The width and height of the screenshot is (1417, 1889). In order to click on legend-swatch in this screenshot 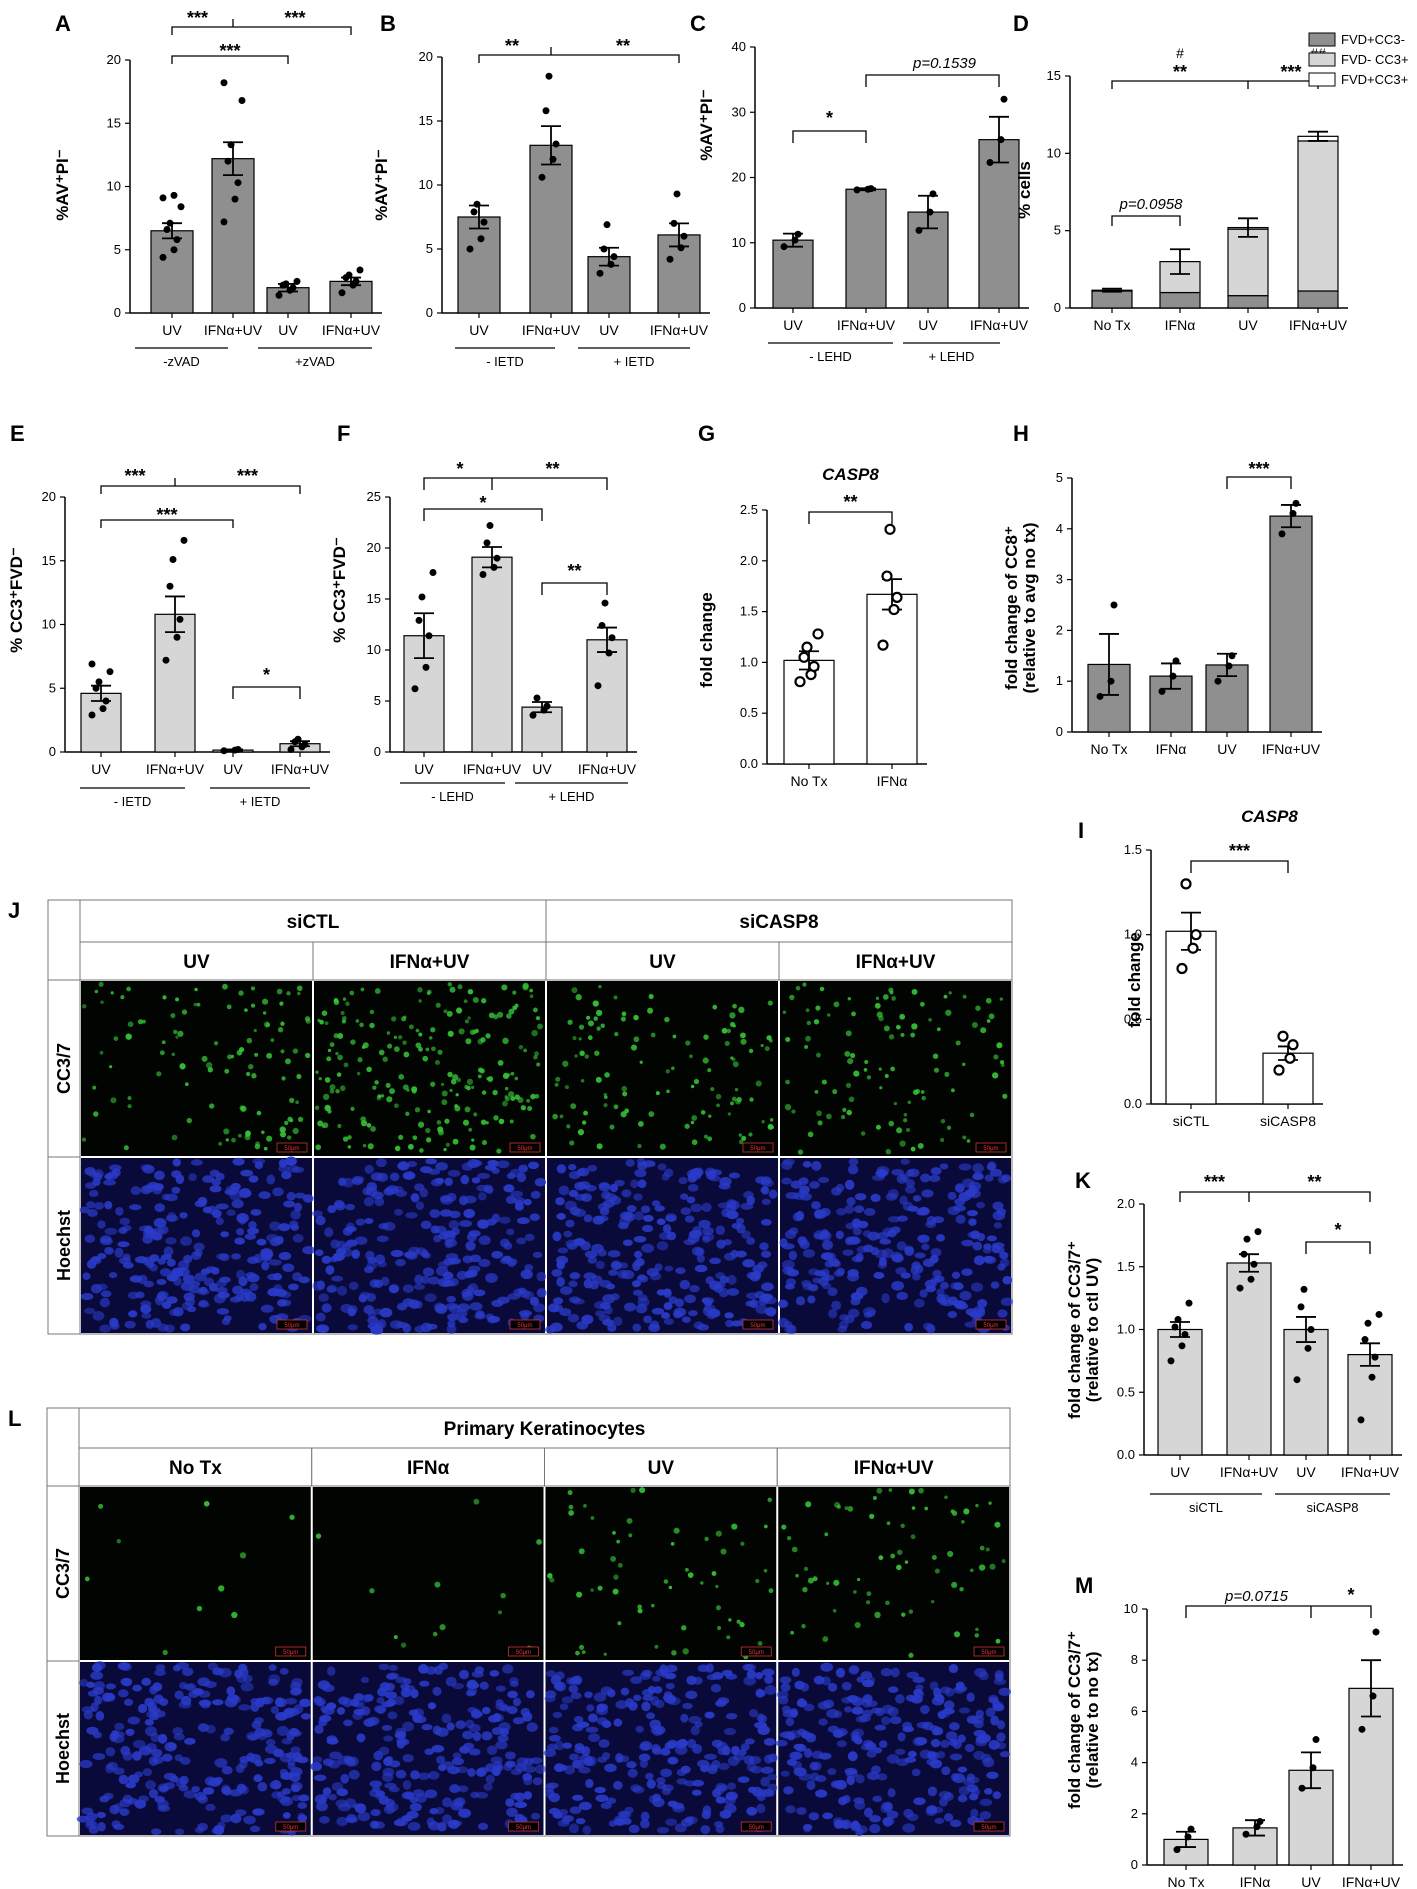, I will do `click(1322, 79)`.